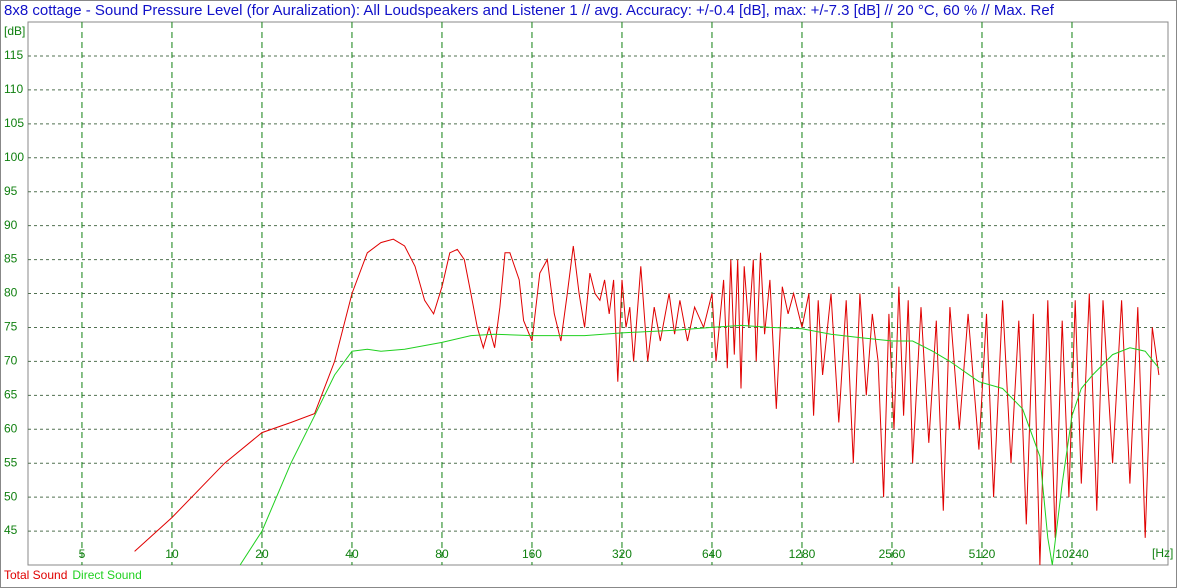  Describe the element at coordinates (14, 31) in the screenshot. I see `y-axis-label: [dB]` at that location.